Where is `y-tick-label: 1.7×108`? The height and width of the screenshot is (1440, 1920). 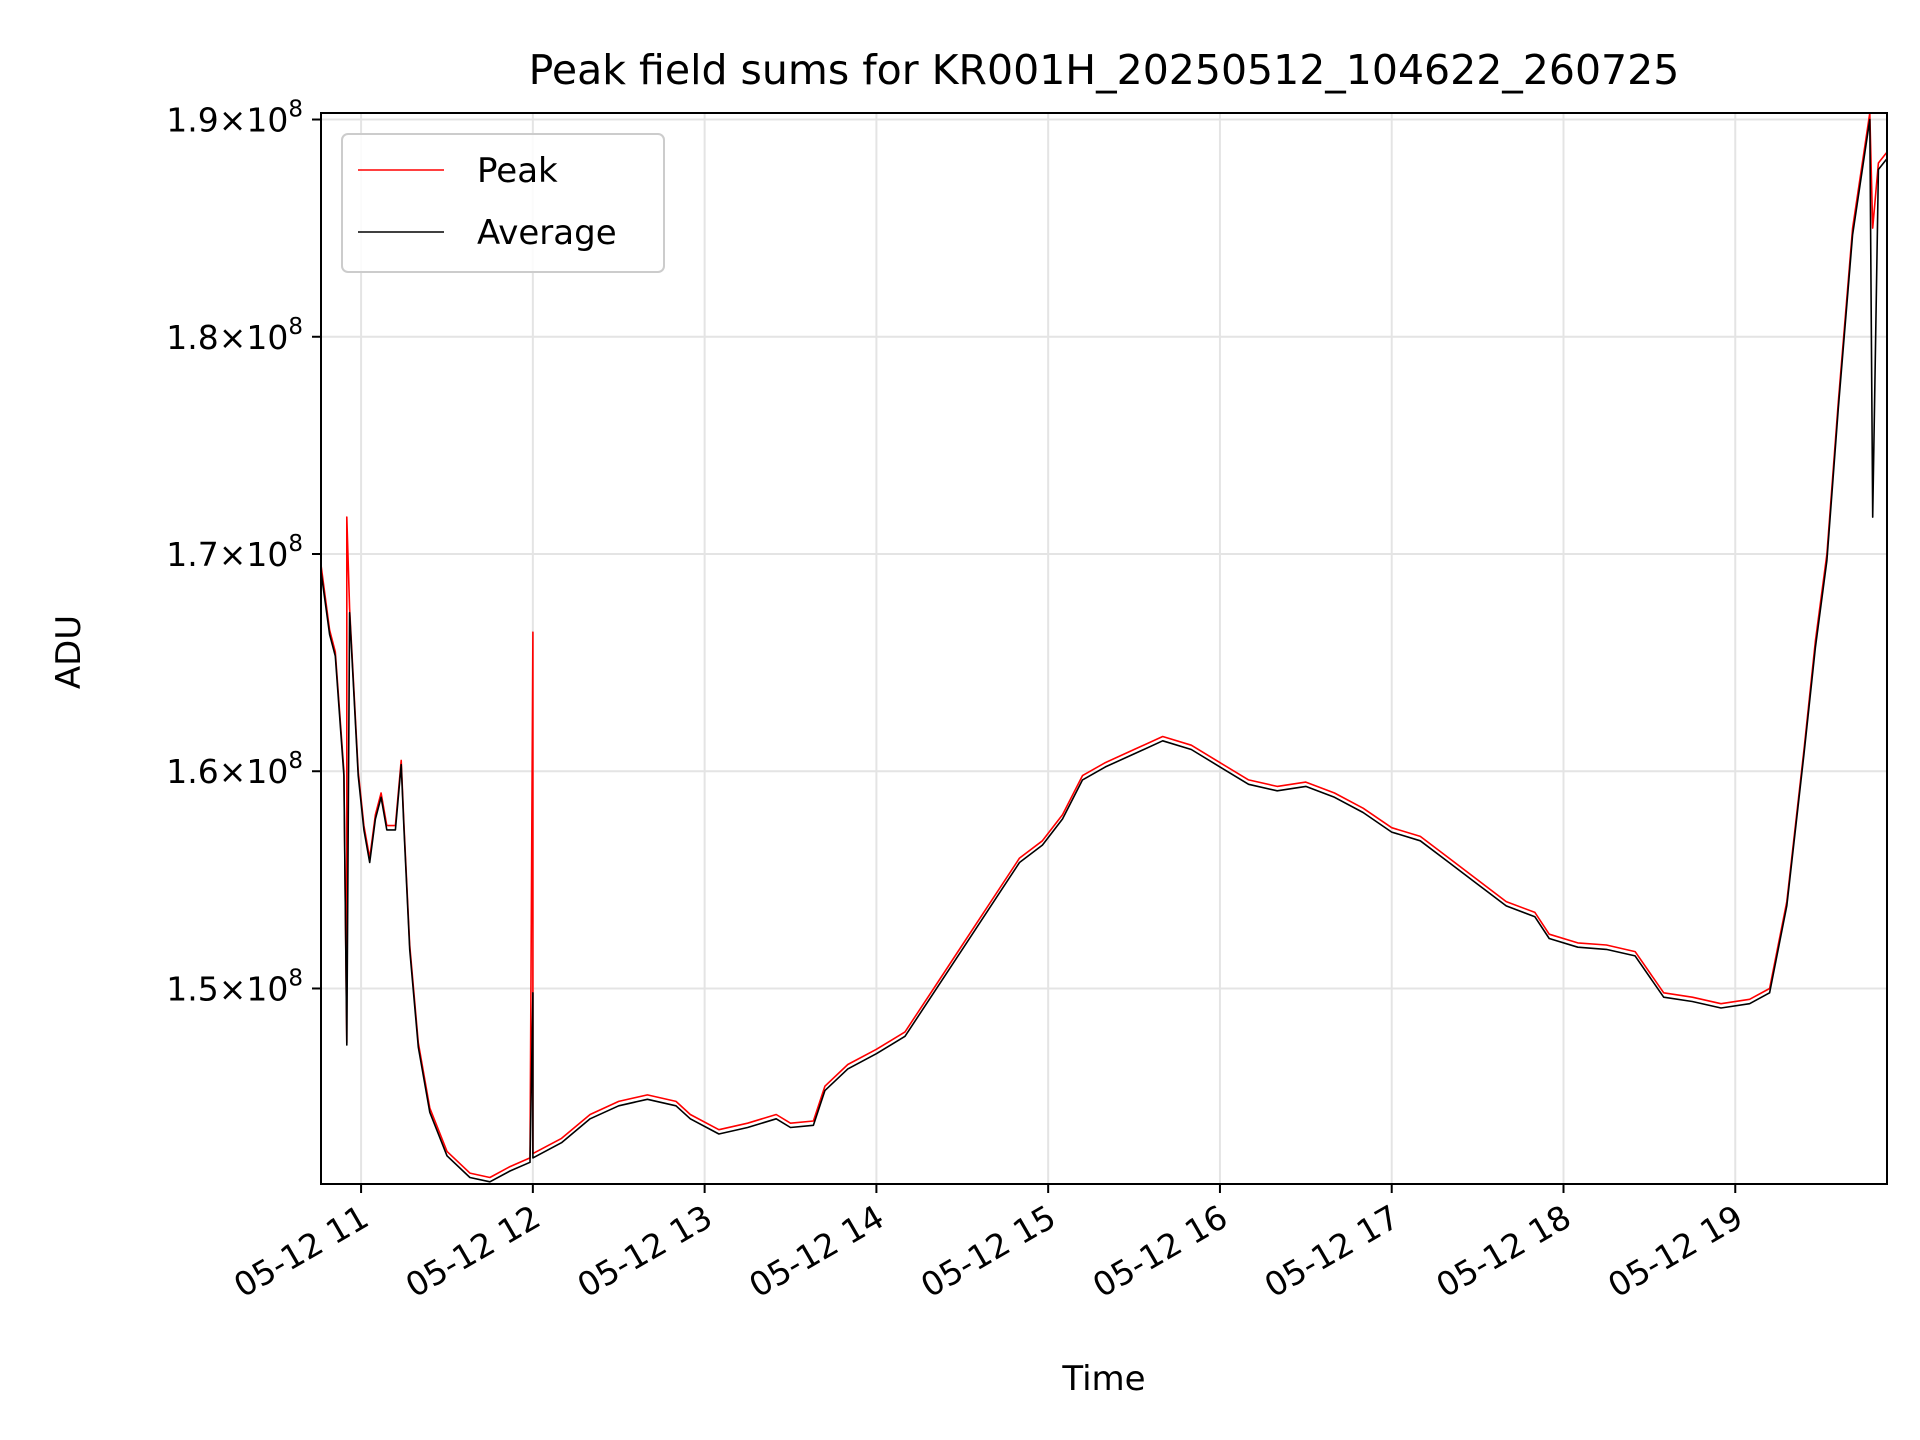 y-tick-label: 1.7×108 is located at coordinates (234, 552).